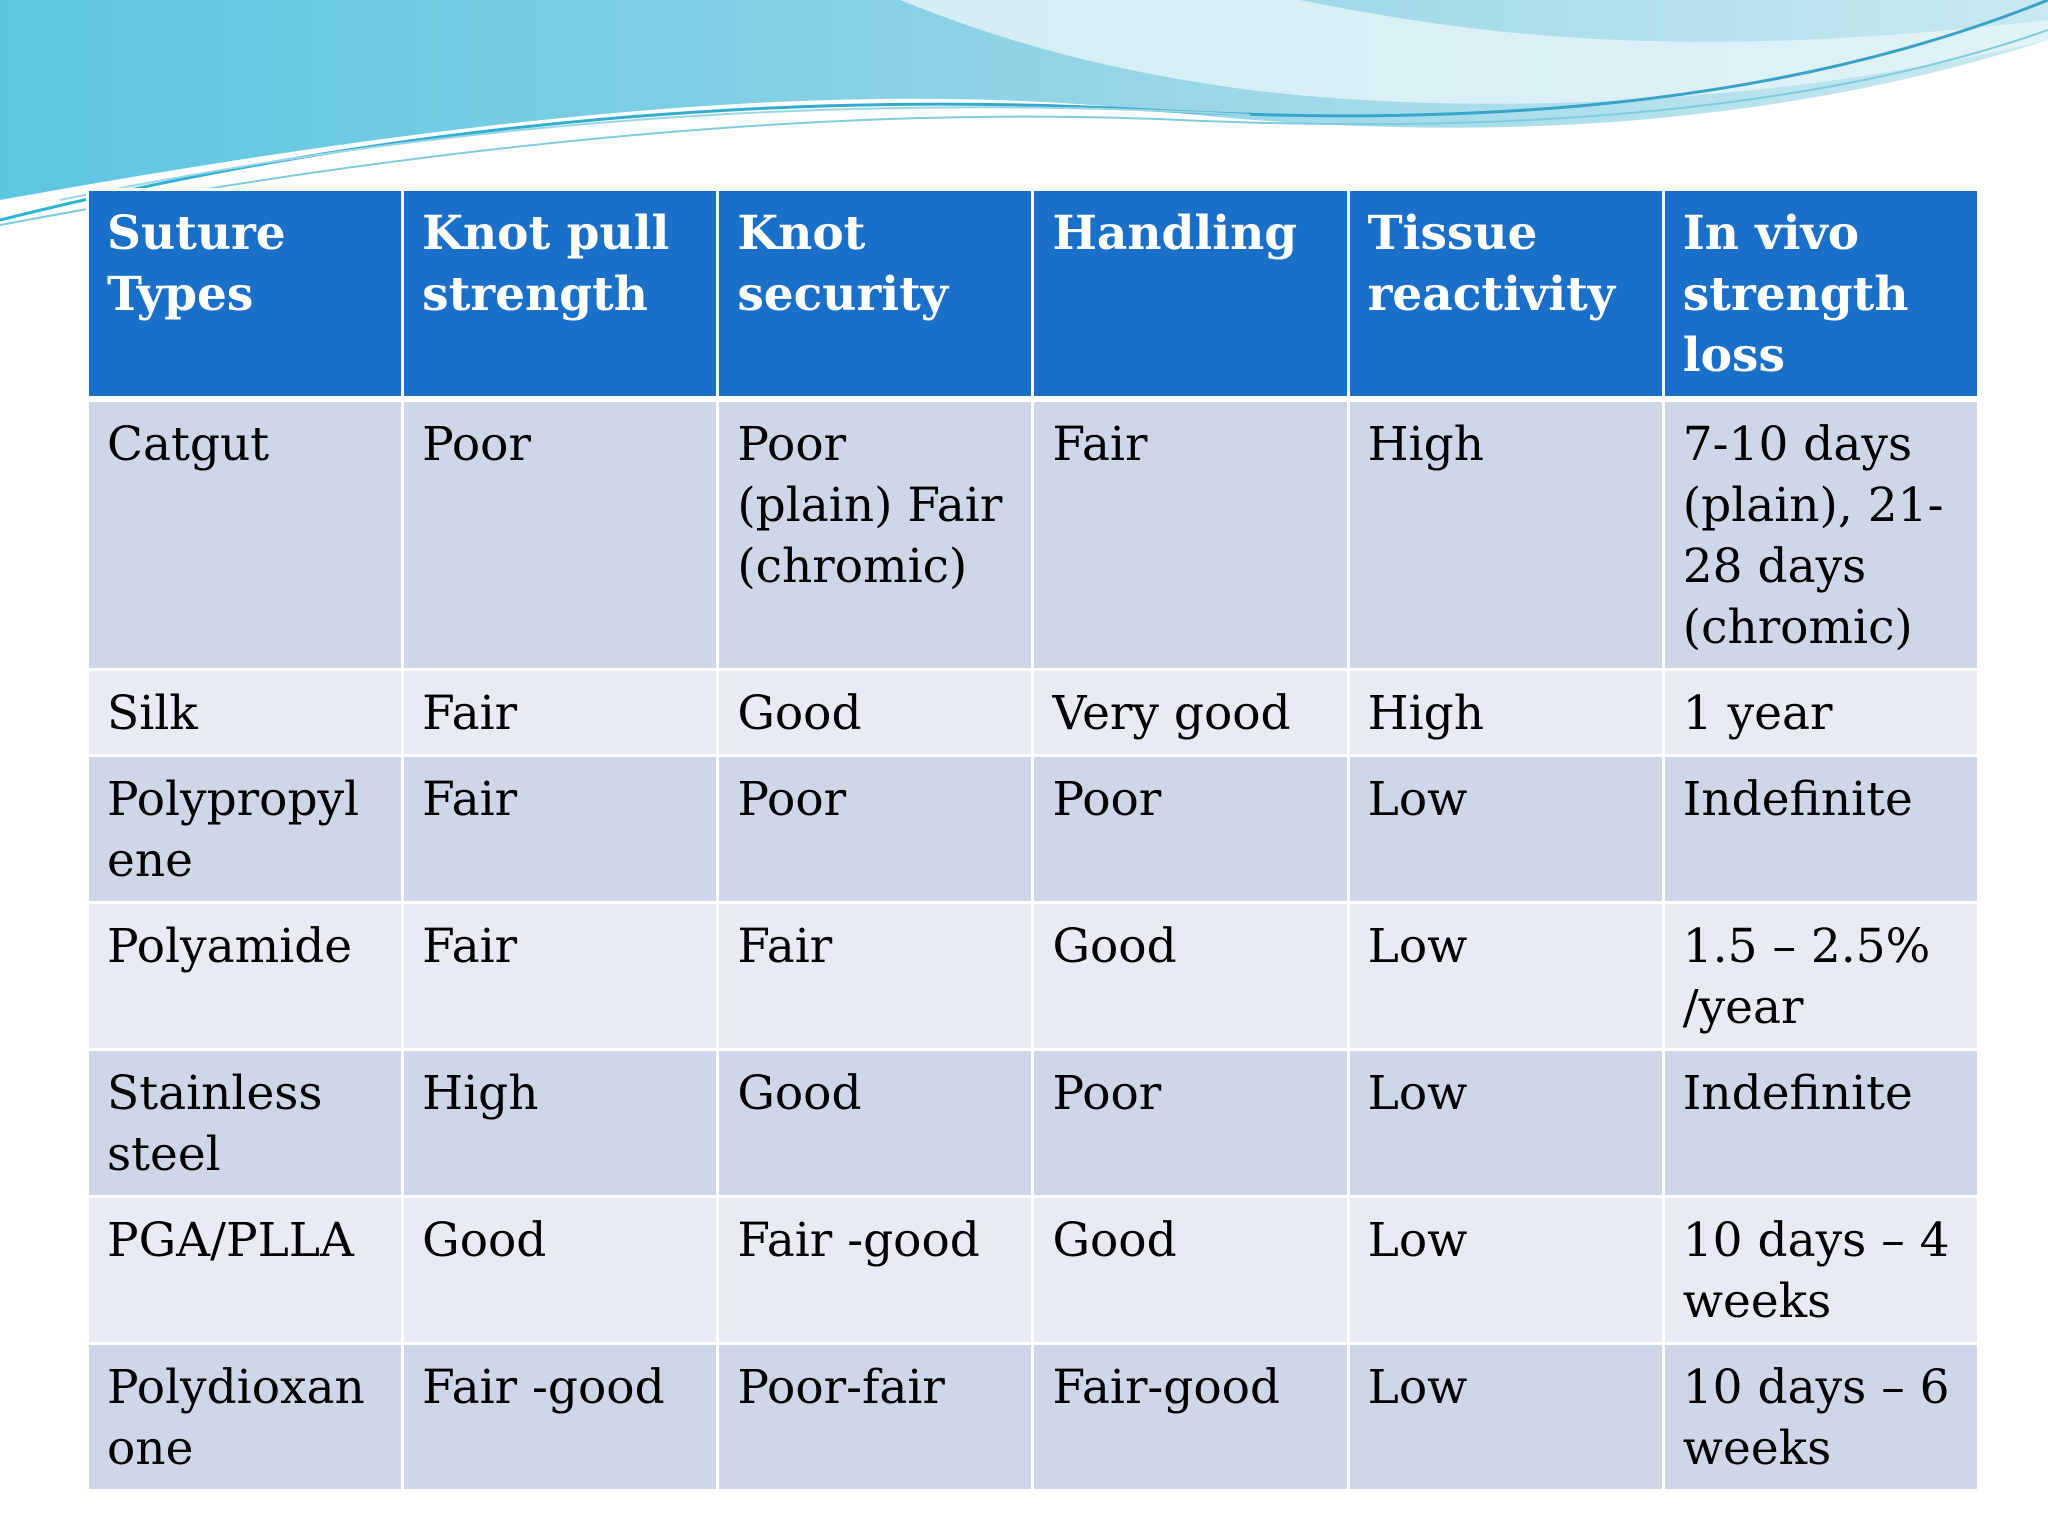  Describe the element at coordinates (245, 1123) in the screenshot. I see `table-cell: Stainless steel` at that location.